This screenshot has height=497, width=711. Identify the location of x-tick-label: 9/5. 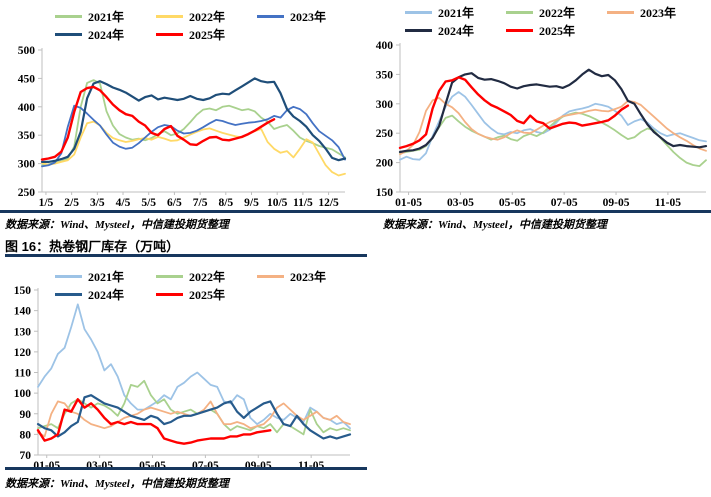
(251, 203).